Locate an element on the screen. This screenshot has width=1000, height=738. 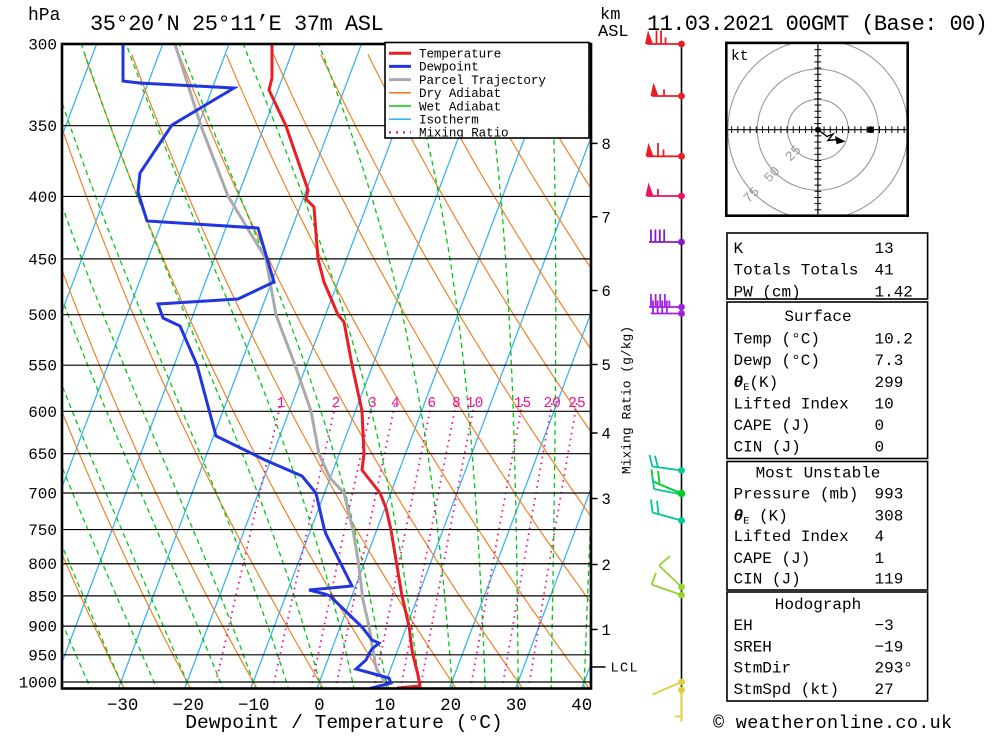
svg-text: ASL is located at coordinates (613, 32).